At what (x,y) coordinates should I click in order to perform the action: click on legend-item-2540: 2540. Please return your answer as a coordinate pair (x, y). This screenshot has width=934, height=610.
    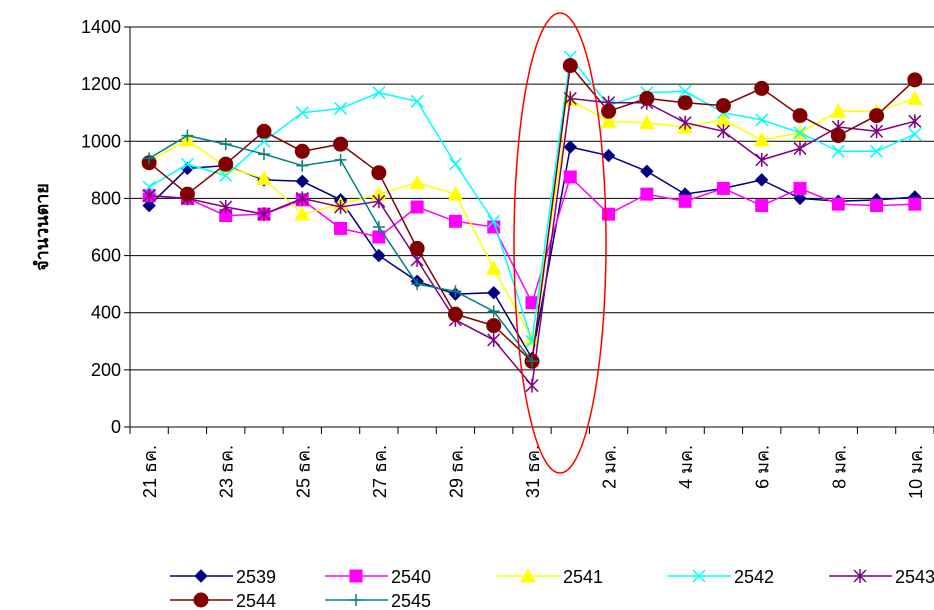
    Looking at the image, I should click on (378, 577).